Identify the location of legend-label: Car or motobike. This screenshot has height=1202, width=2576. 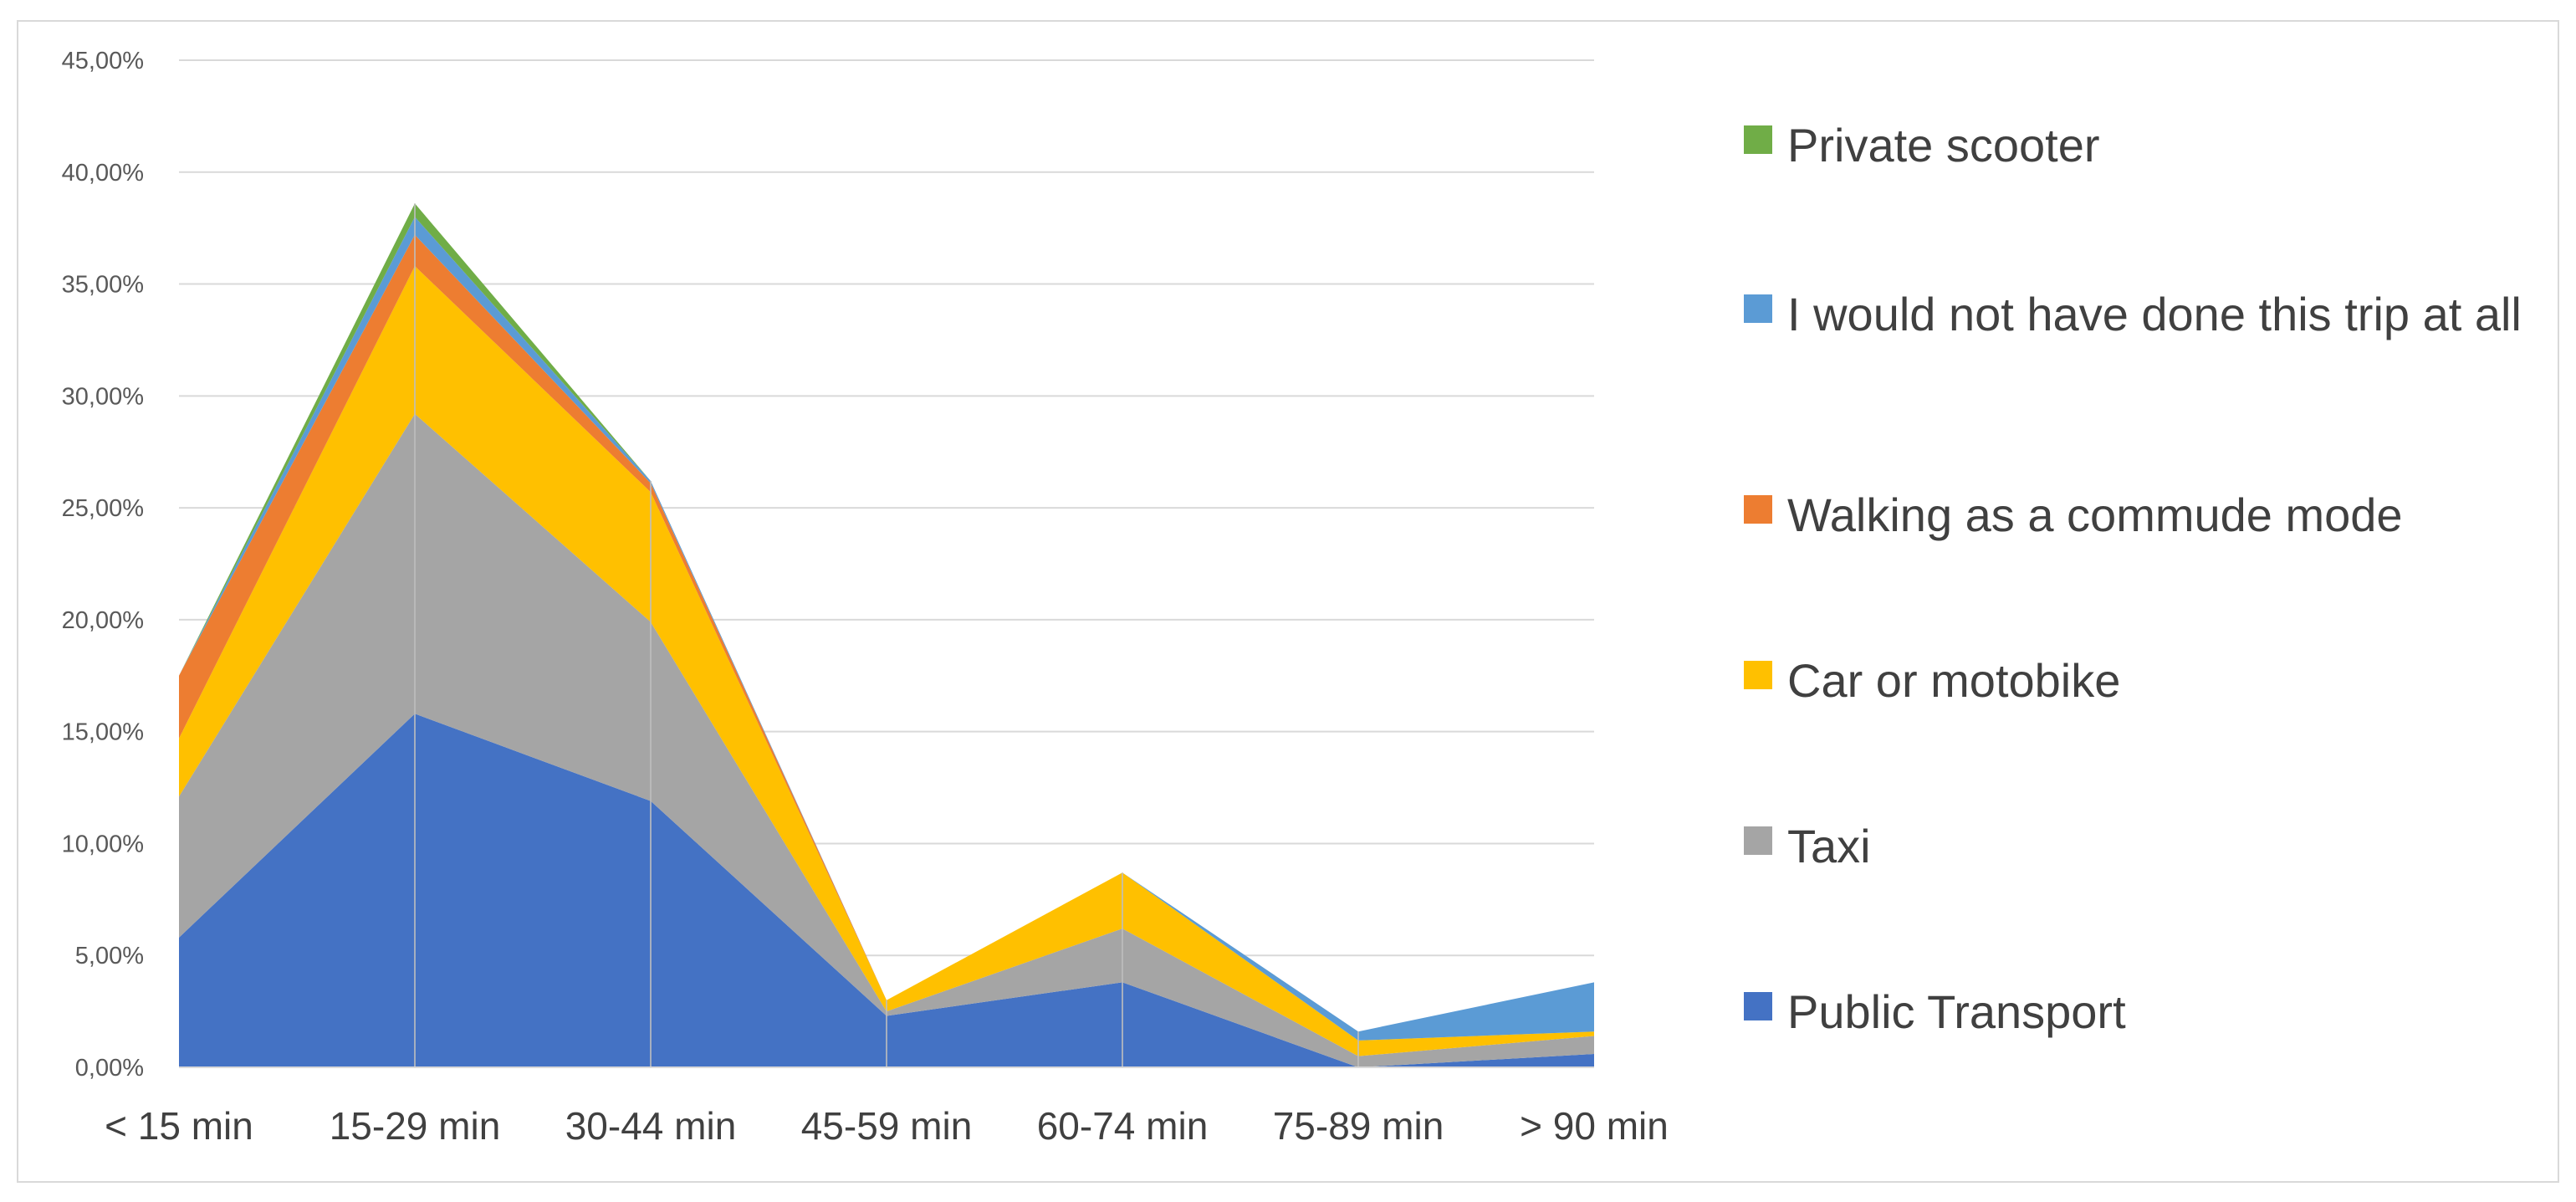
(1954, 680).